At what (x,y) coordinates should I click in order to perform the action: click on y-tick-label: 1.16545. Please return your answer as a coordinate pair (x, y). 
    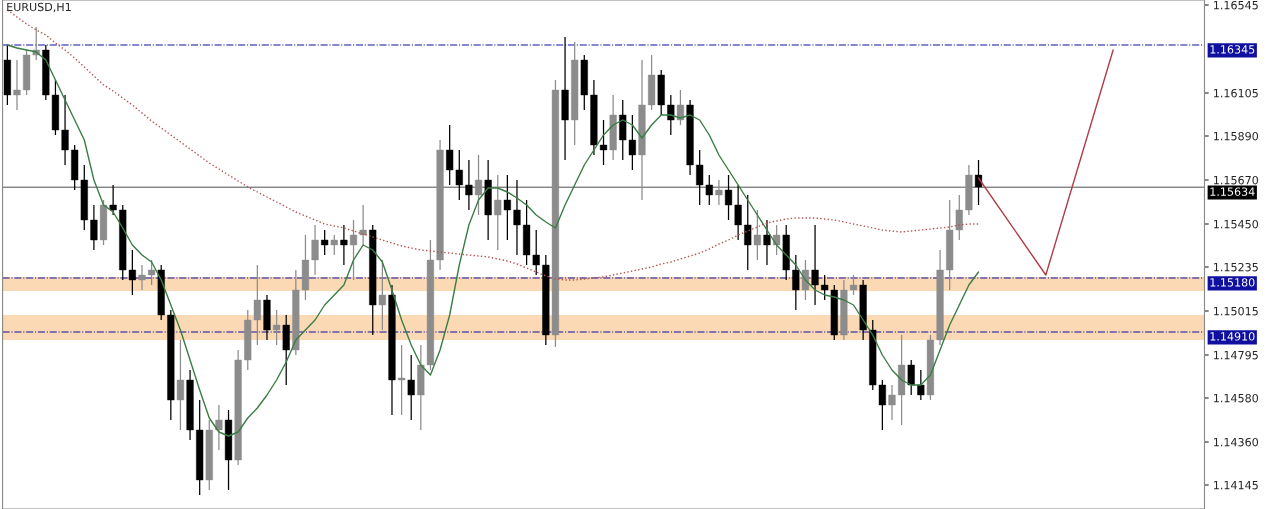
    Looking at the image, I should click on (1236, 5).